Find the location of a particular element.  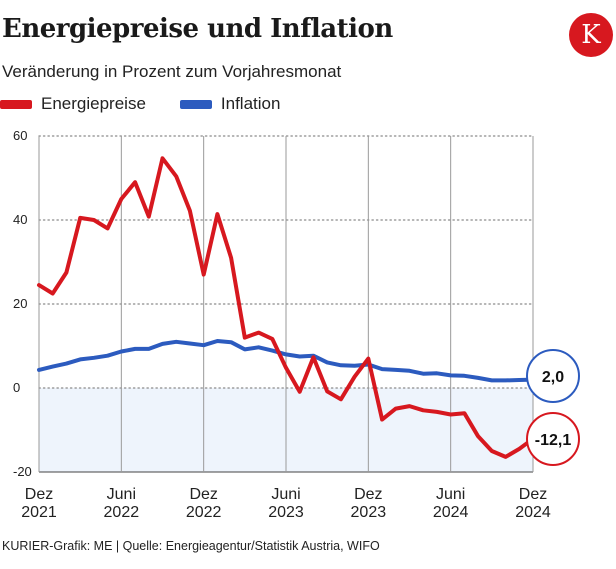

legend: Energiepreise Inflation is located at coordinates (157, 104).